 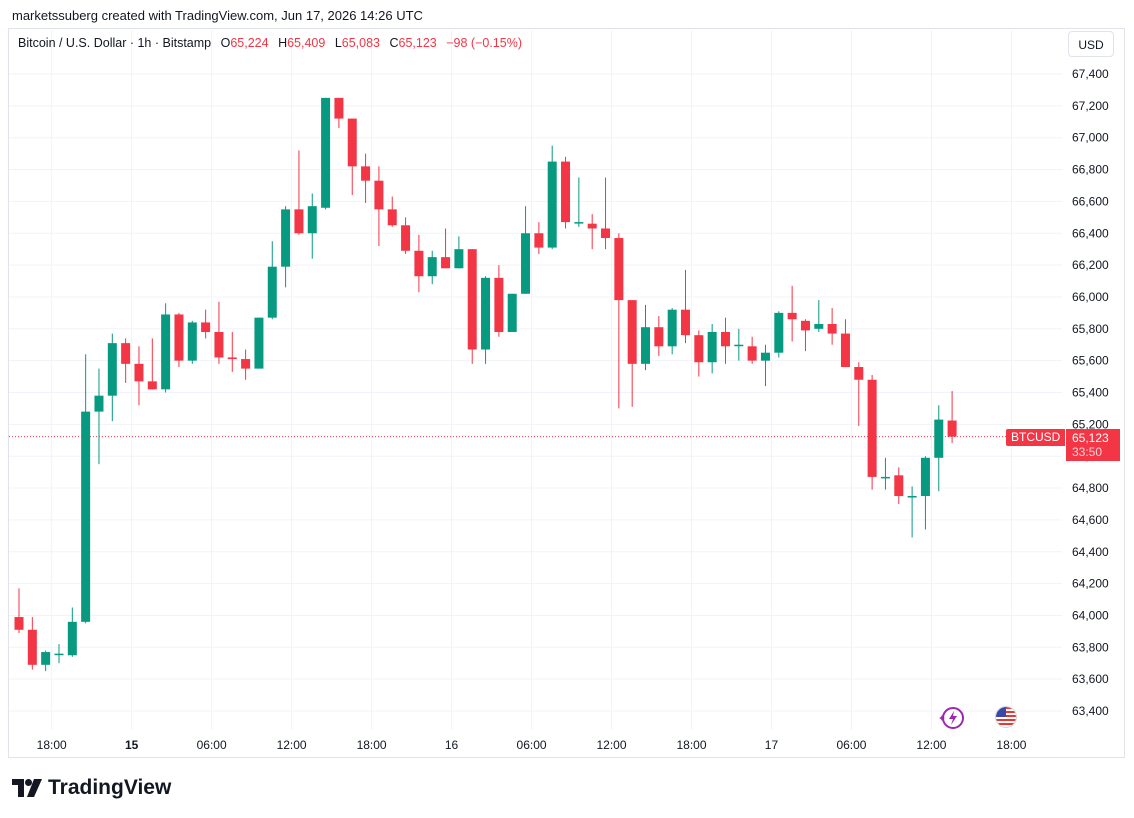 I want to click on tradingview-logo: TradingView, so click(x=91, y=788).